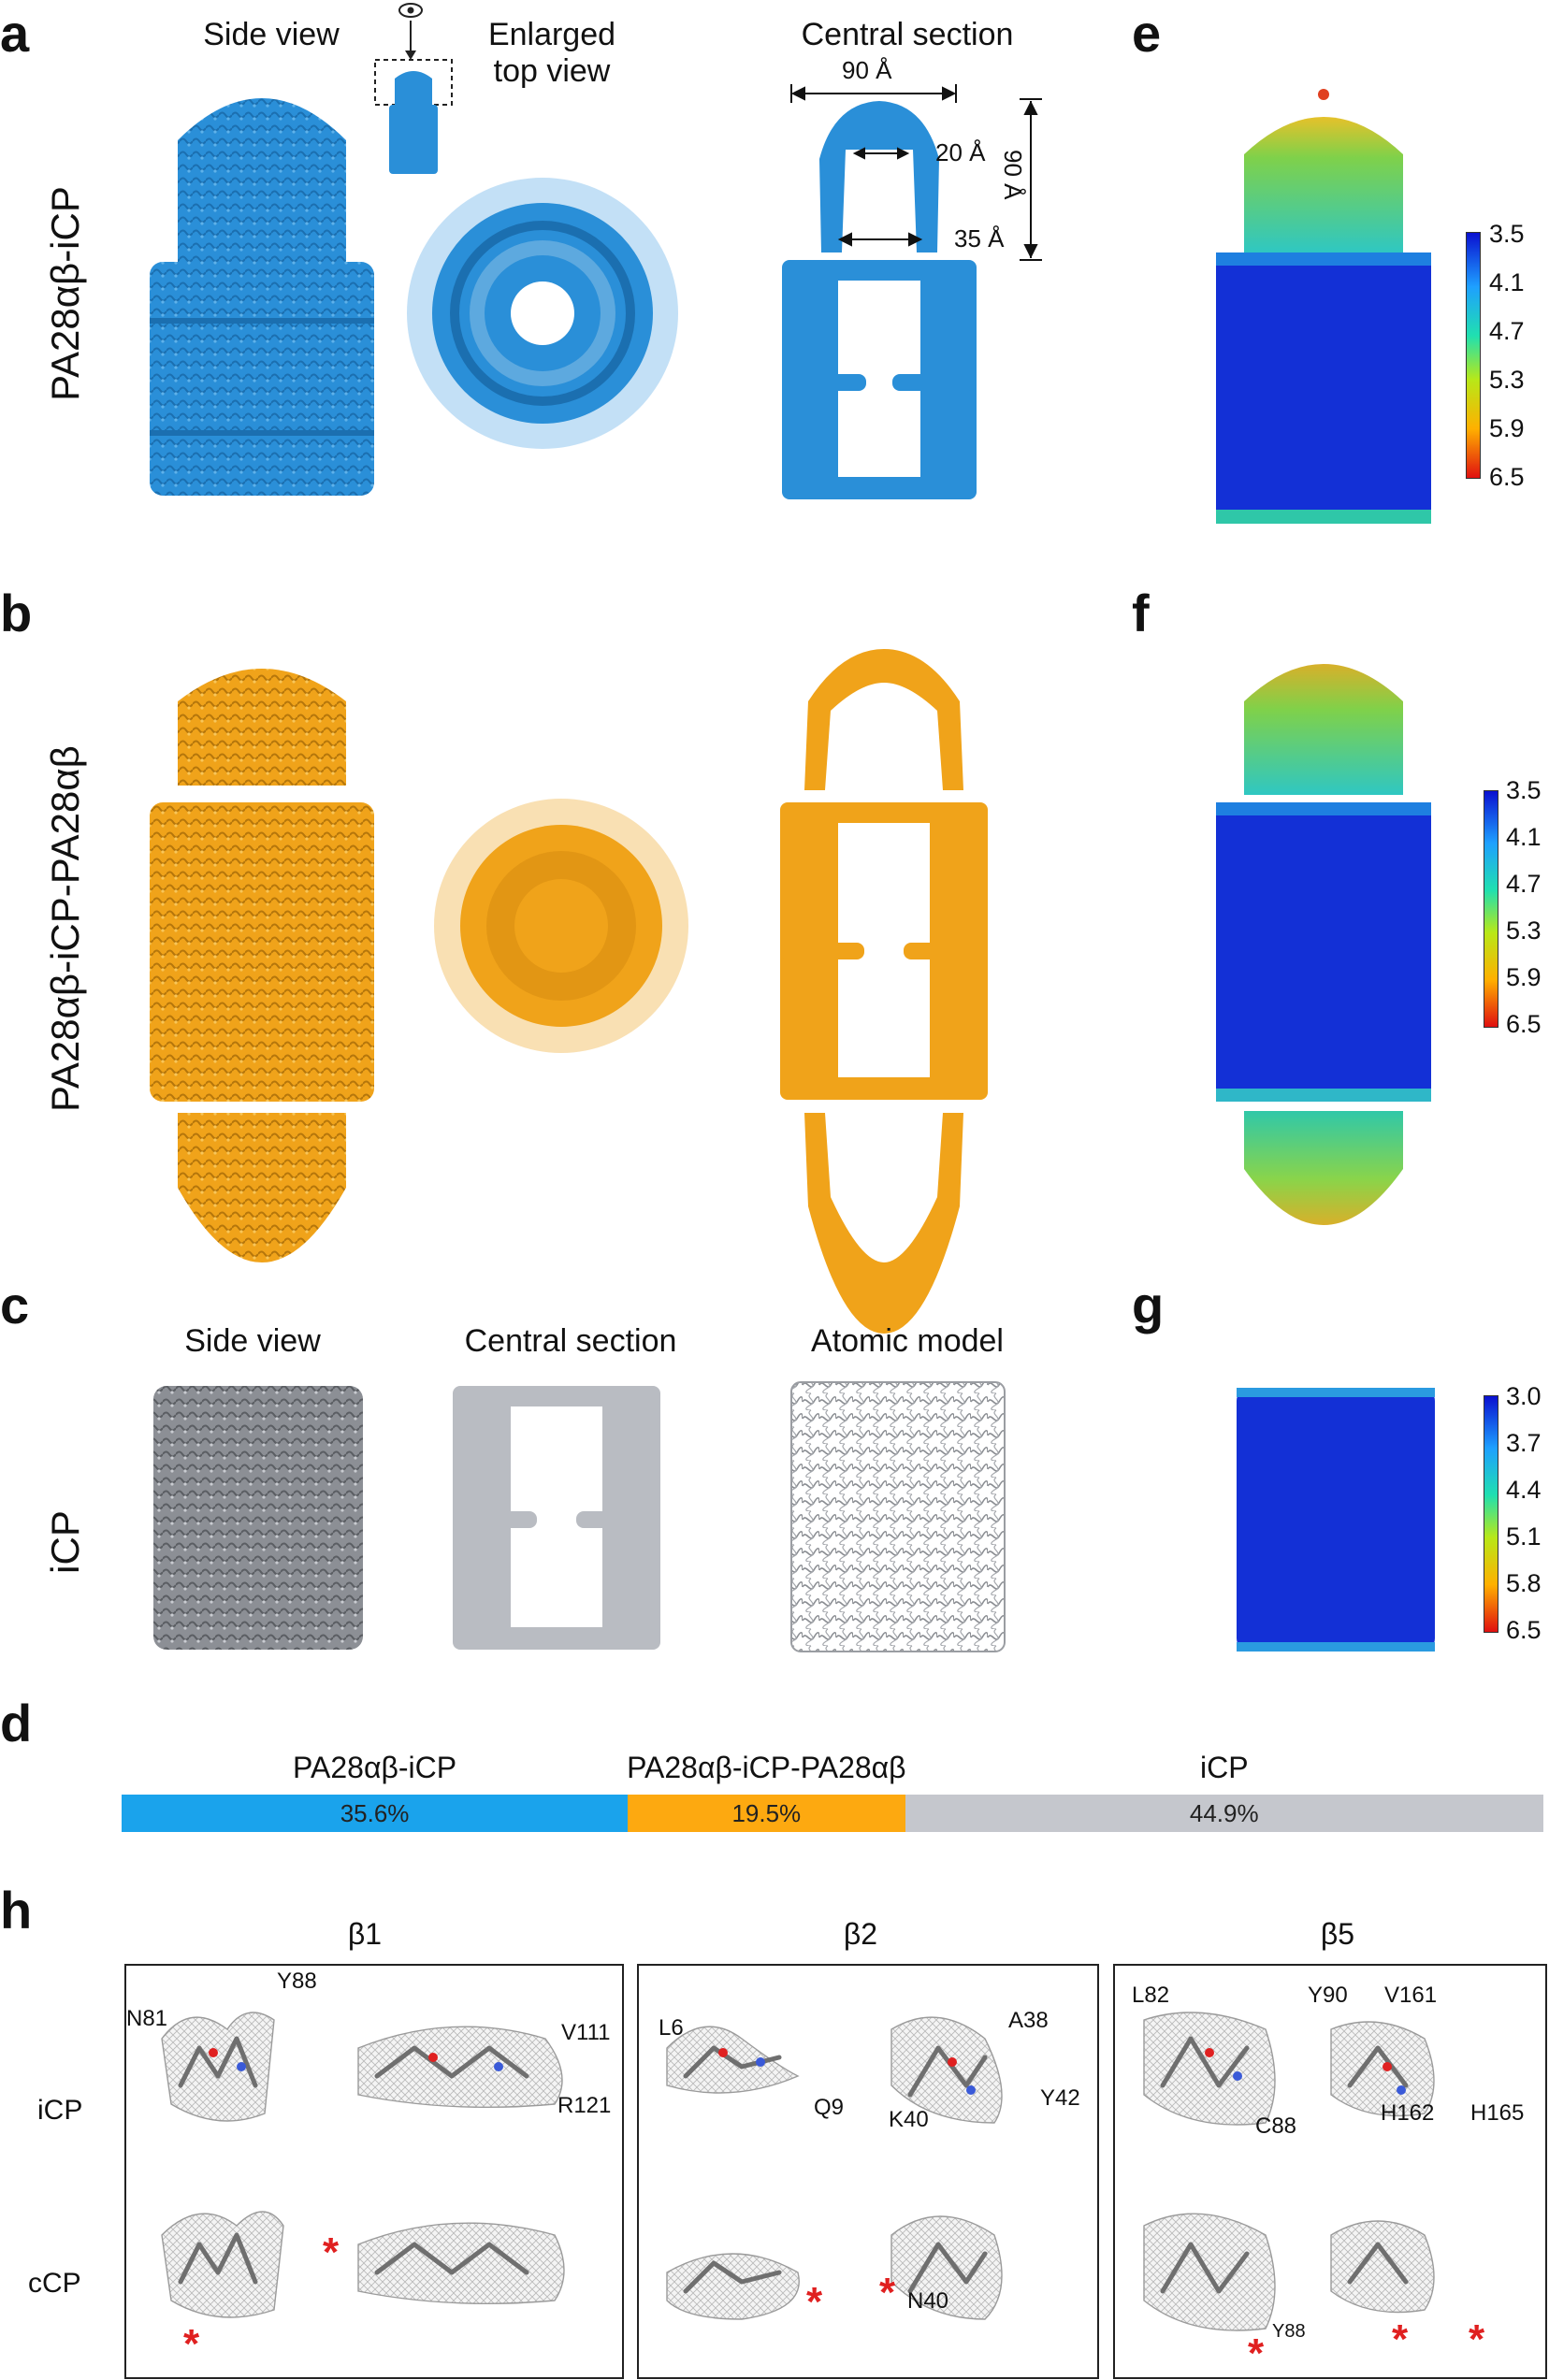  Describe the element at coordinates (571, 1341) in the screenshot. I see `c-central-section-title: Central section` at that location.